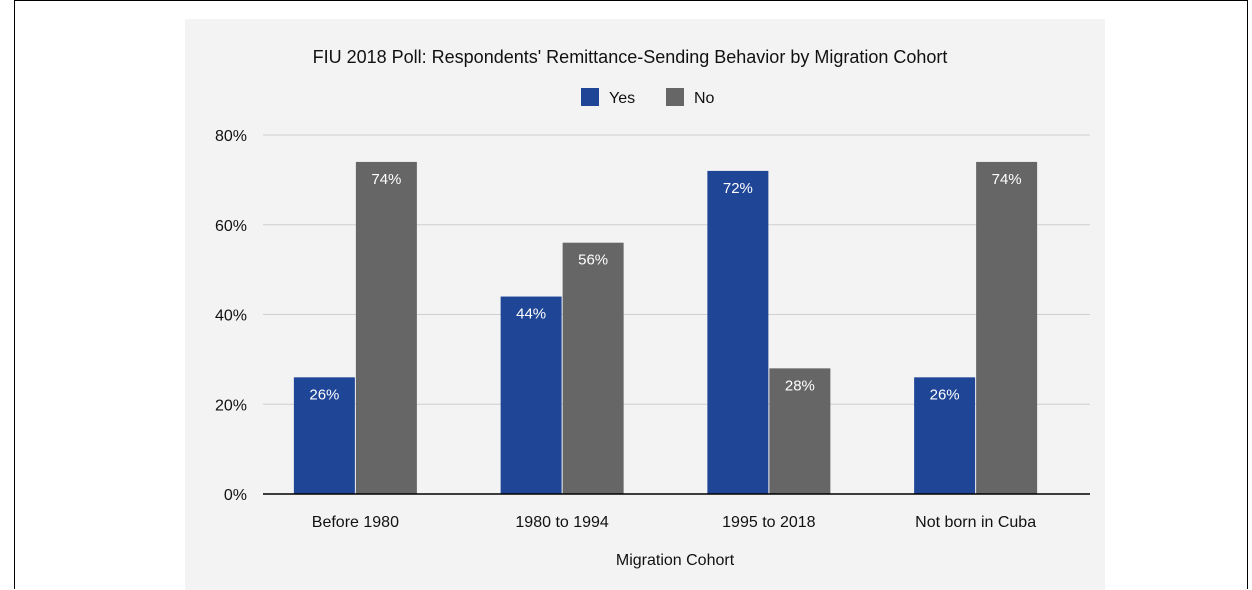 This screenshot has width=1252, height=590. Describe the element at coordinates (622, 98) in the screenshot. I see `legend-label-yes: Yes` at that location.